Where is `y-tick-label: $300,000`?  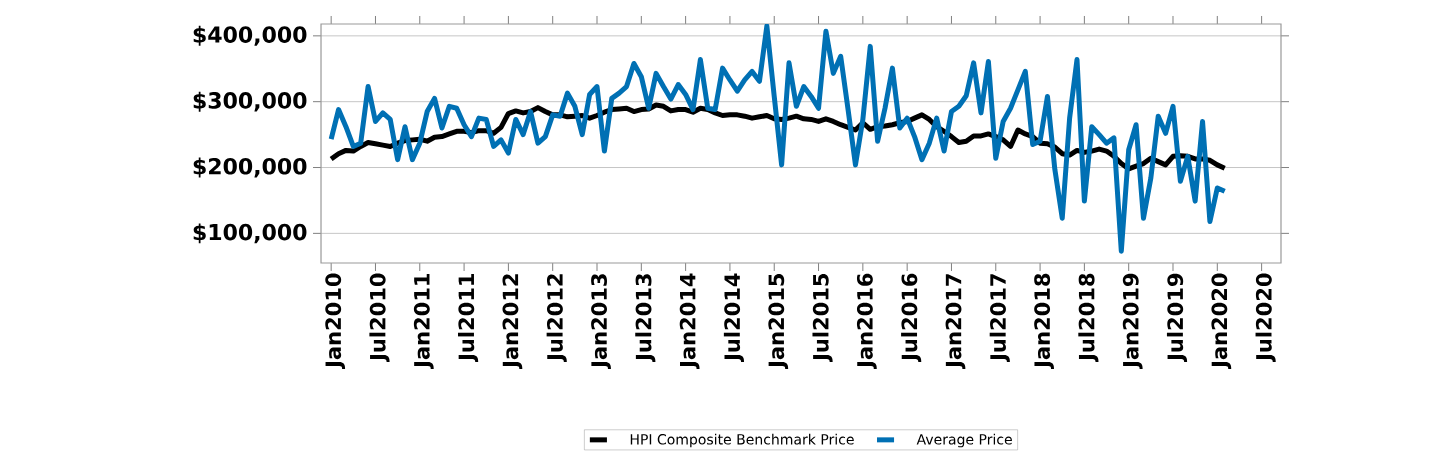 y-tick-label: $300,000 is located at coordinates (250, 101).